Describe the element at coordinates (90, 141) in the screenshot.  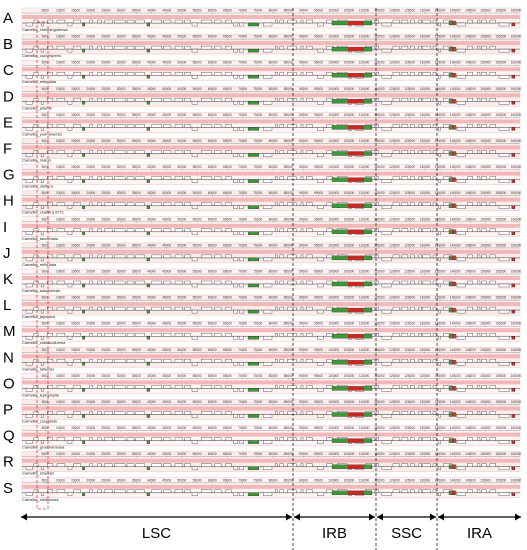
I see `tick-label: 20000` at that location.